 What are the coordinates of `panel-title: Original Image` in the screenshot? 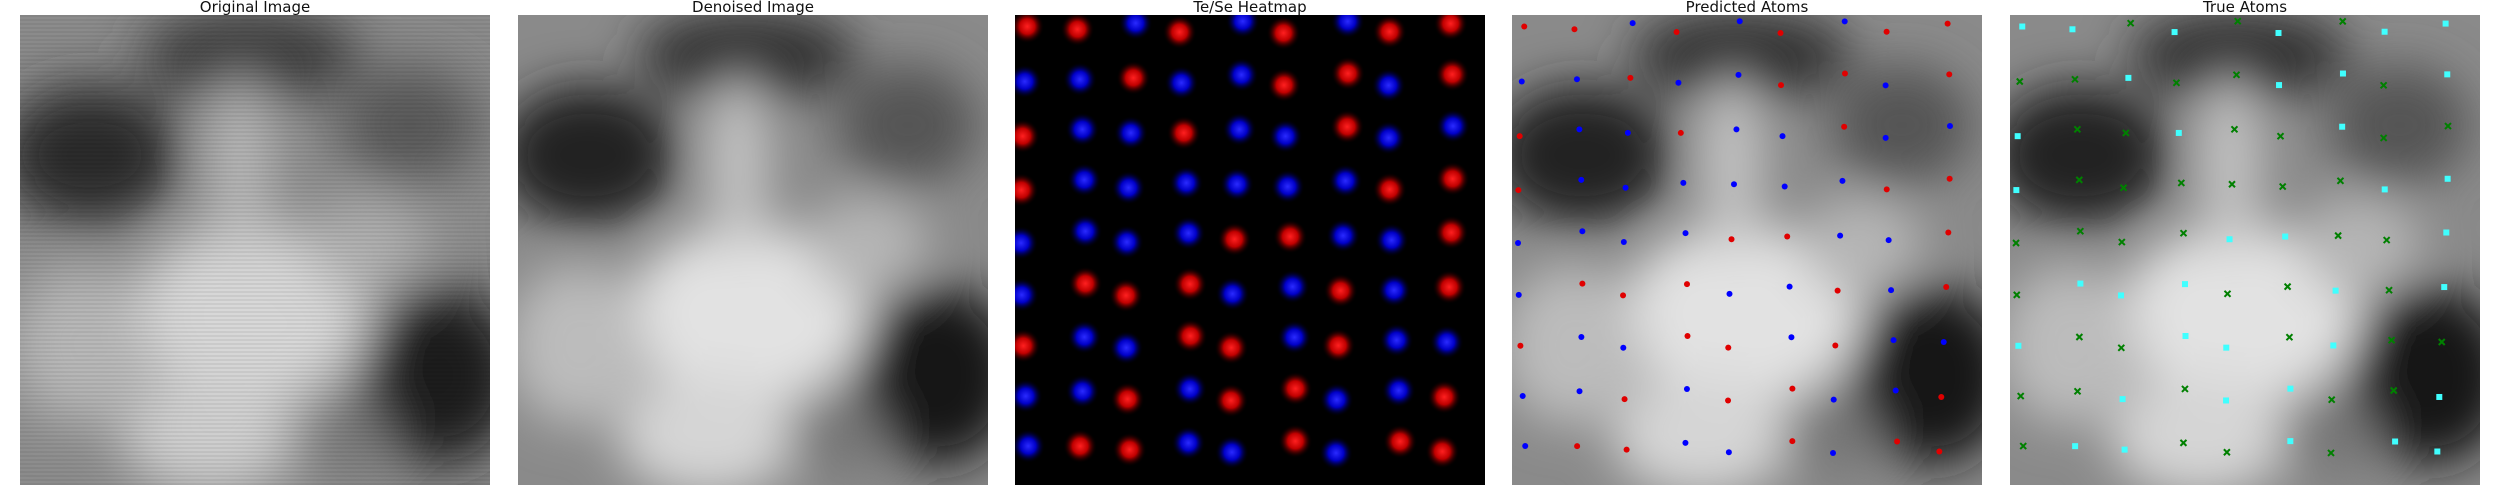 It's located at (255, 7).